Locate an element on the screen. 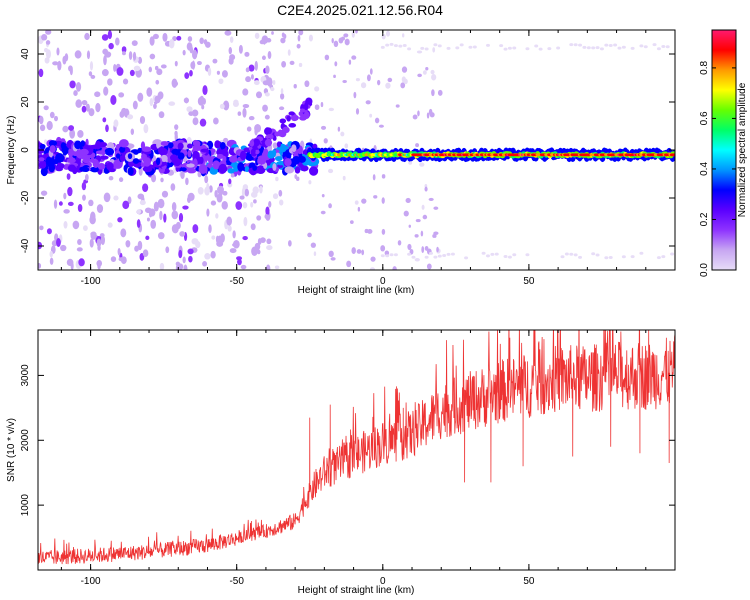  colorbar-tick-label: 0.2 is located at coordinates (704, 219).